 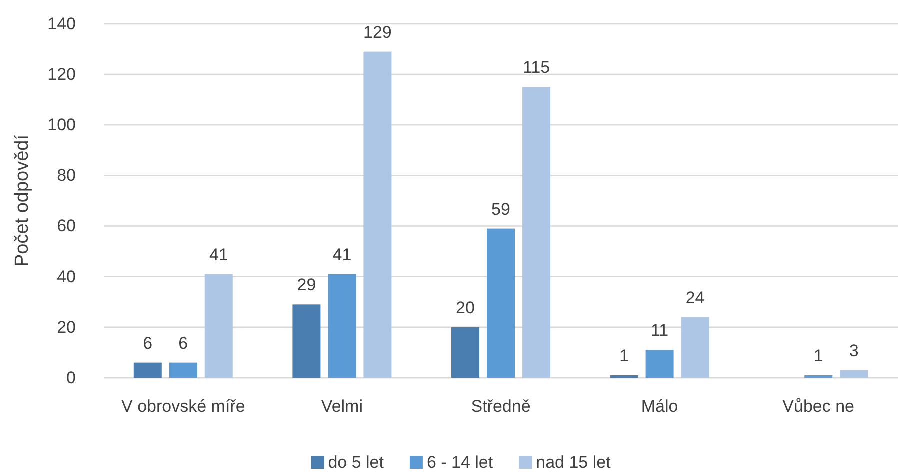 I want to click on data-label: 20, so click(x=465, y=308).